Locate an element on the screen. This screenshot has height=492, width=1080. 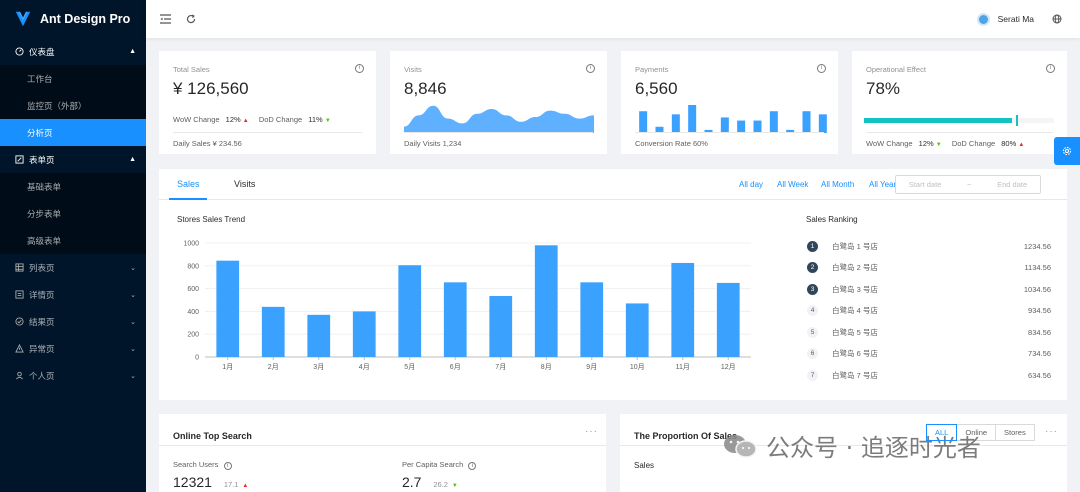
dod-value: 11% is located at coordinates (315, 119).